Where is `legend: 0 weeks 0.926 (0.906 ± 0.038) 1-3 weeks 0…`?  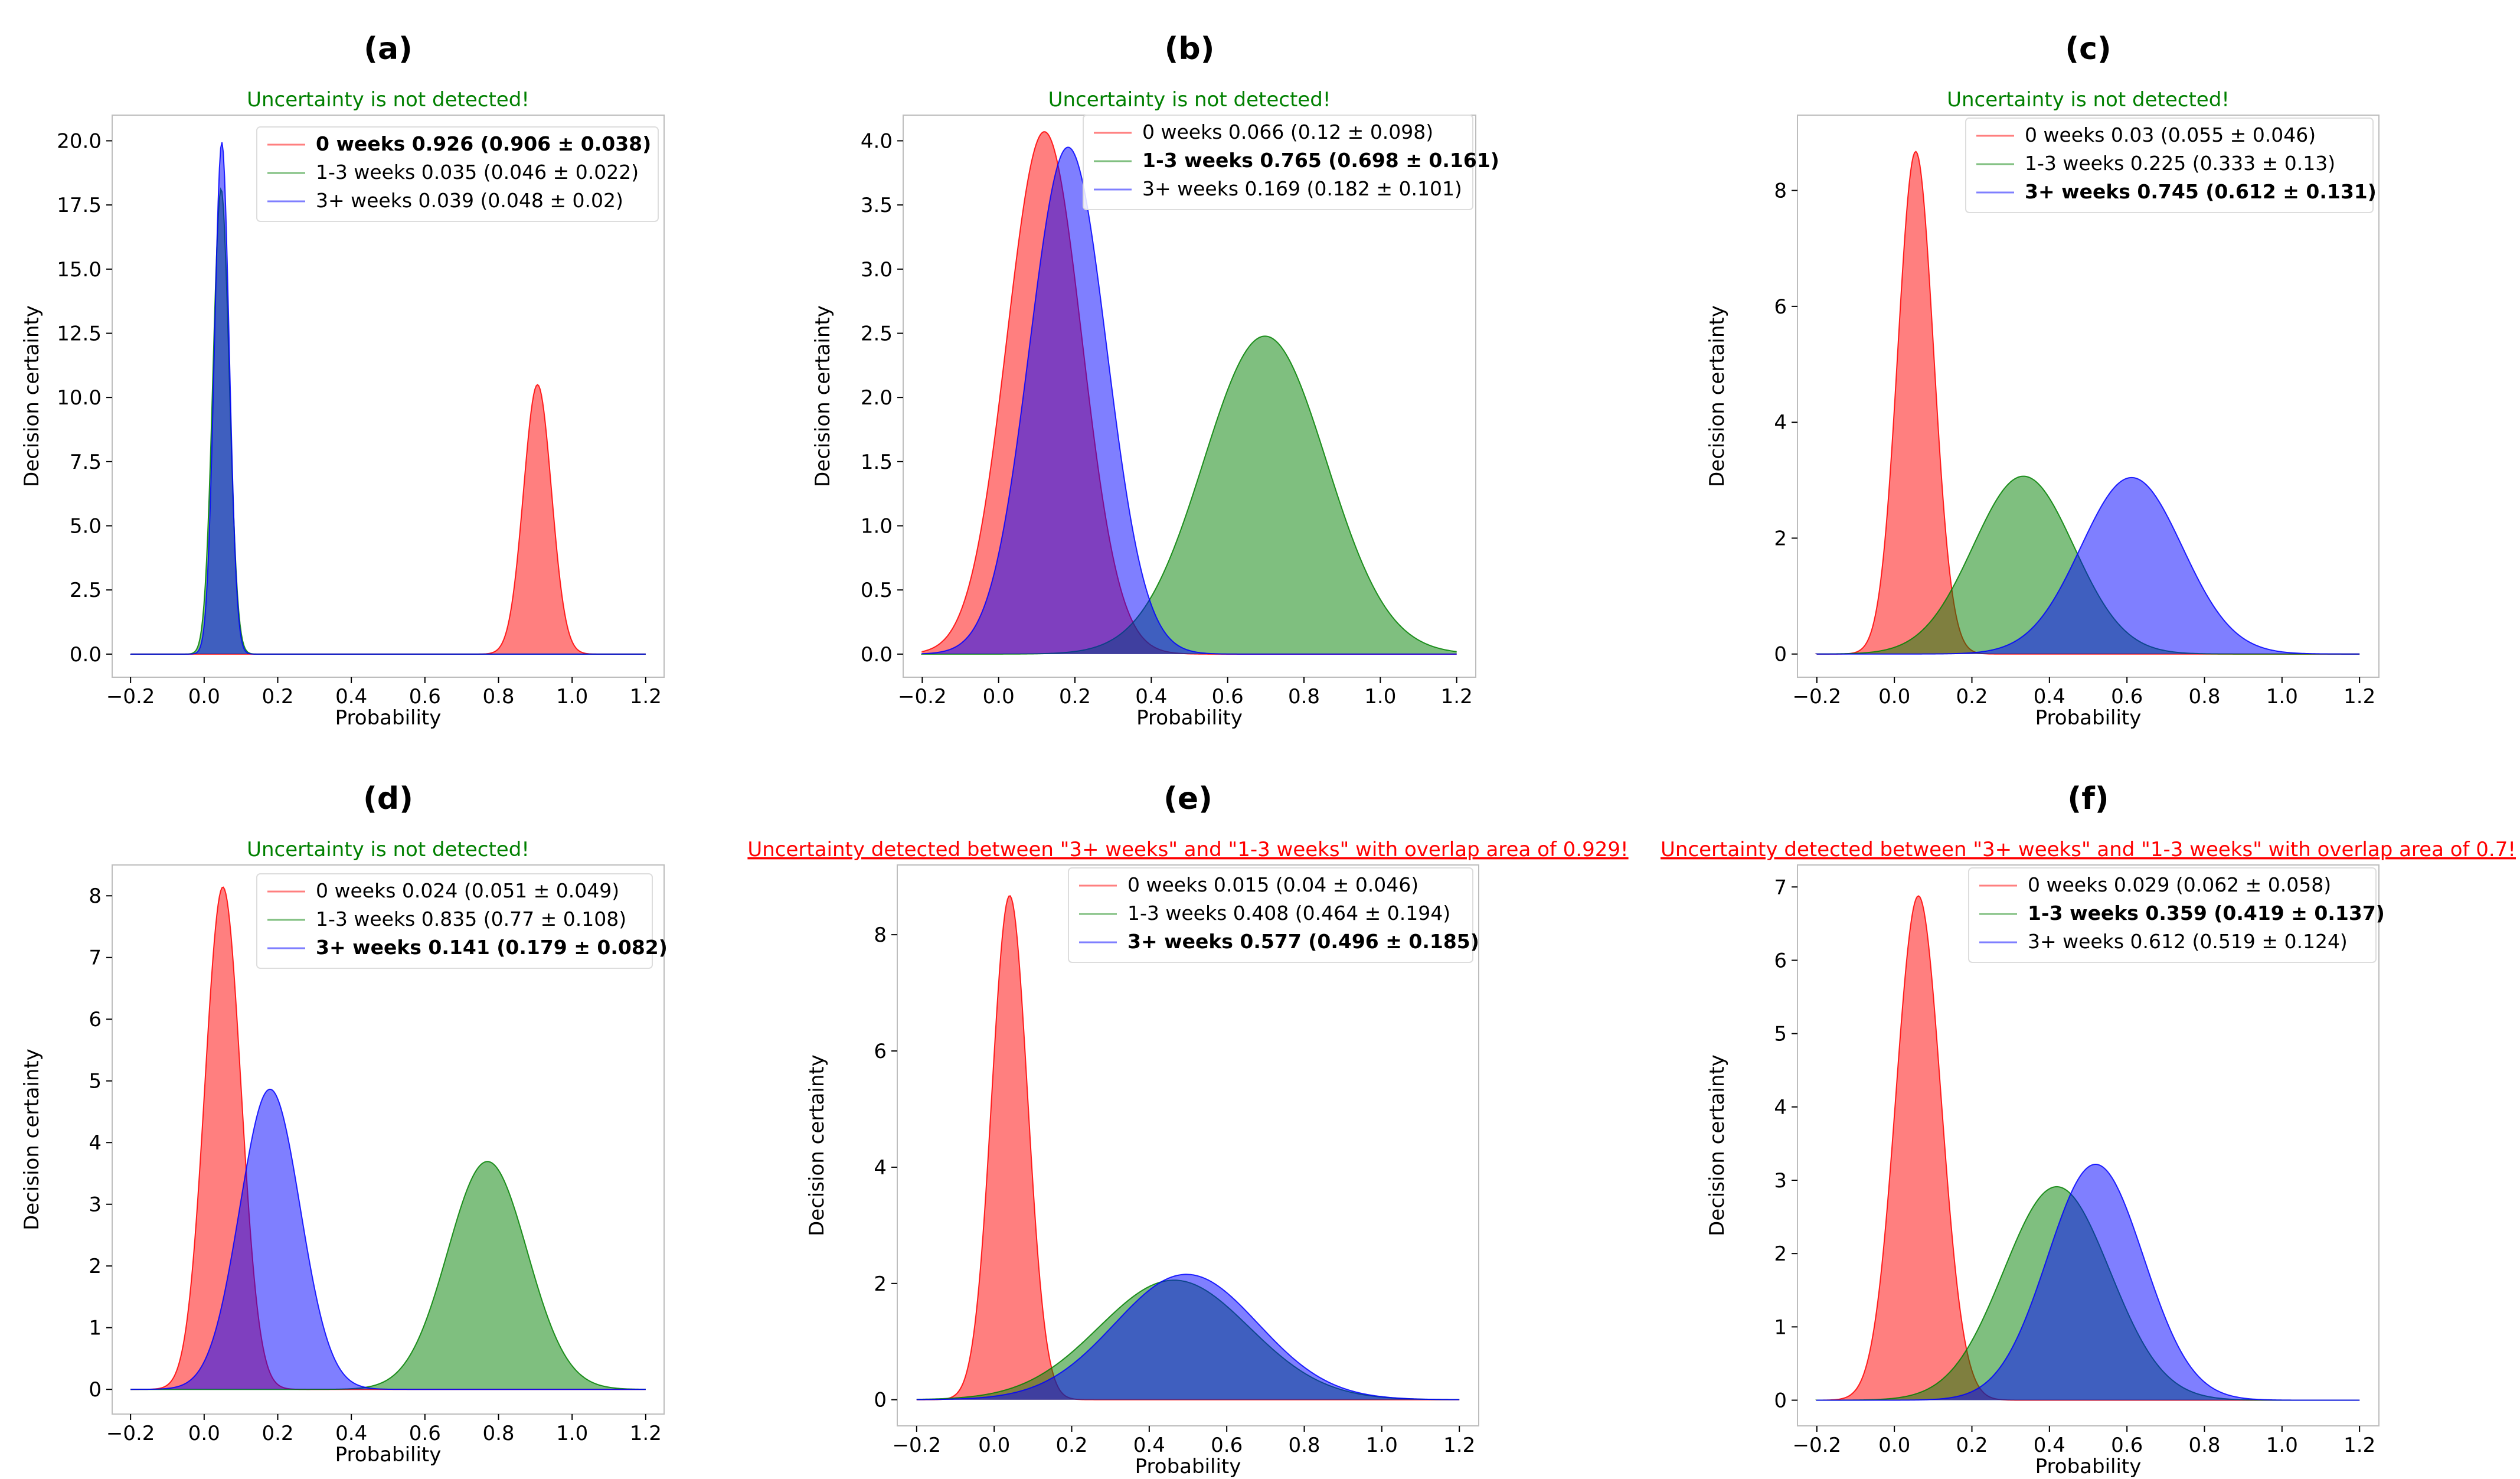
legend: 0 weeks 0.926 (0.906 ± 0.038) 1-3 weeks 0… is located at coordinates (457, 174).